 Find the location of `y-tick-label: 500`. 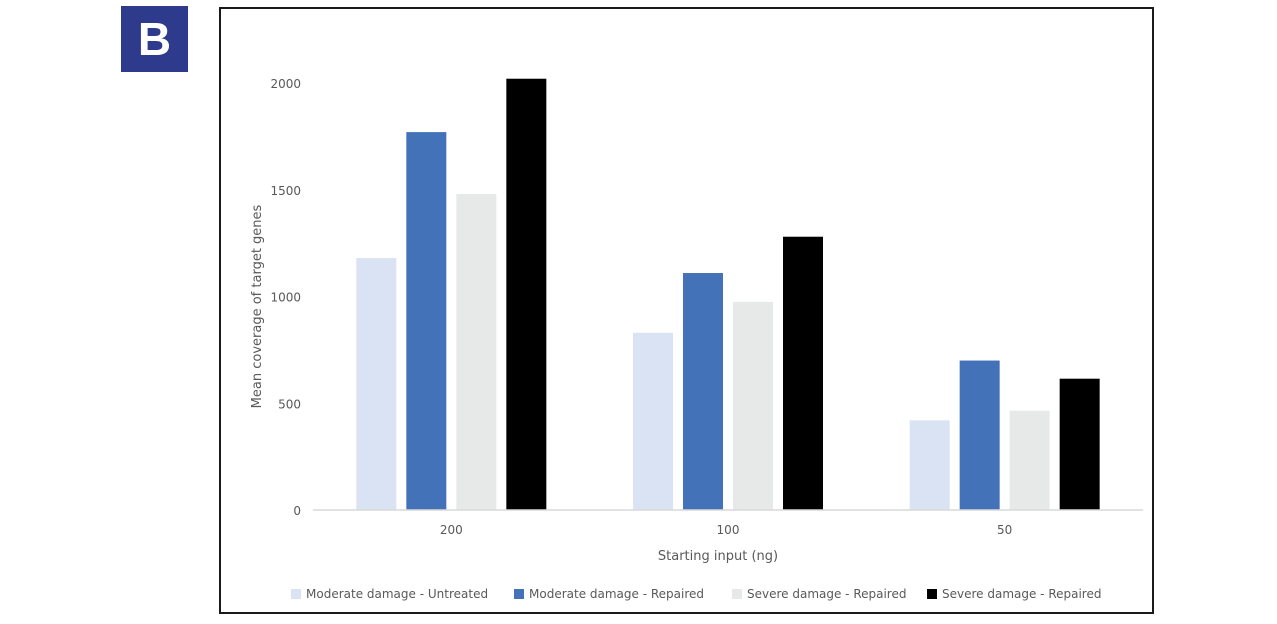

y-tick-label: 500 is located at coordinates (289, 404).